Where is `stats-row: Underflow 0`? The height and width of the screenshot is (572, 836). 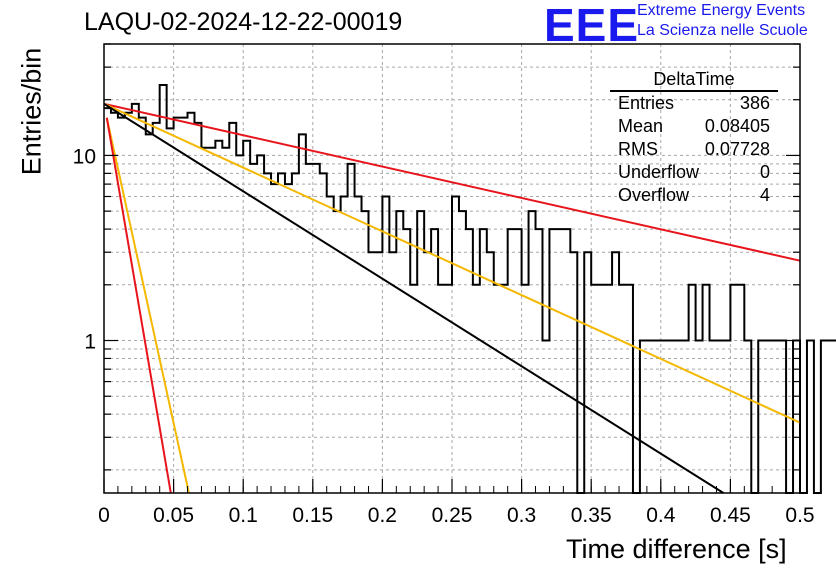 stats-row: Underflow 0 is located at coordinates (694, 172).